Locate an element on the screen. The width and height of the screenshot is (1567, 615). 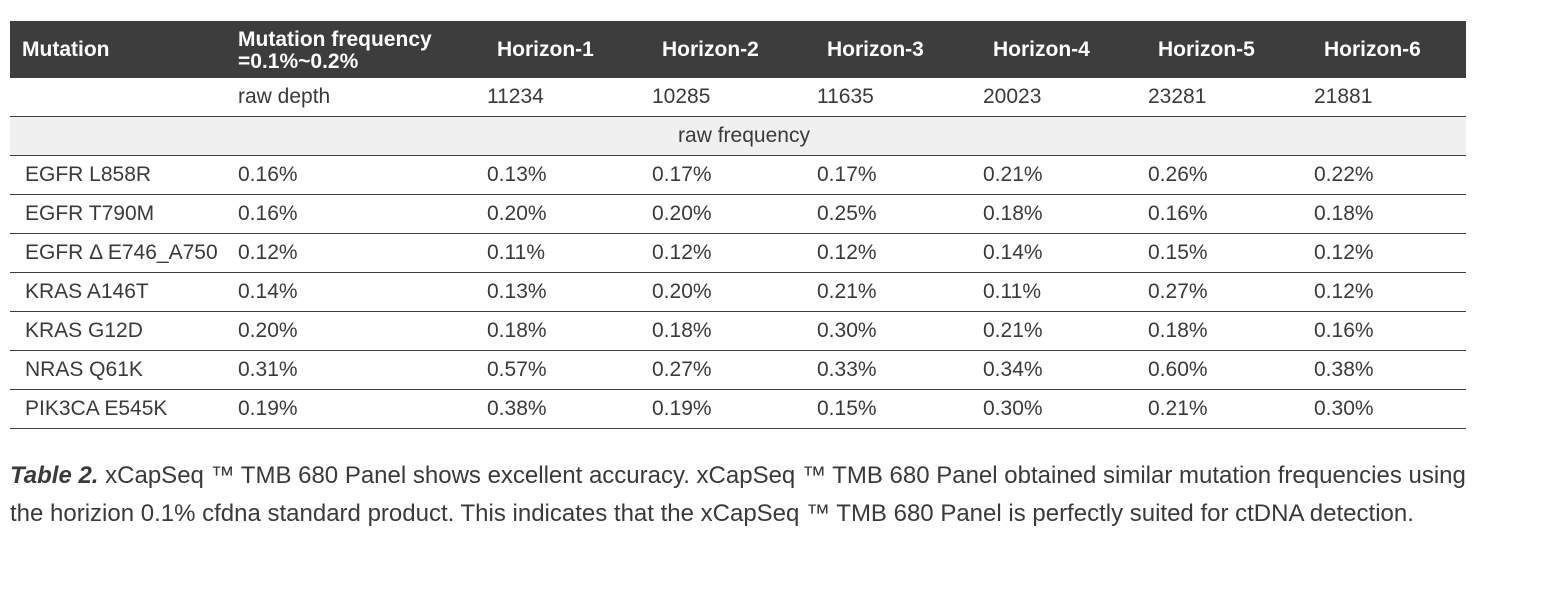
table-cell: PIK3CA E545K is located at coordinates (123, 409).